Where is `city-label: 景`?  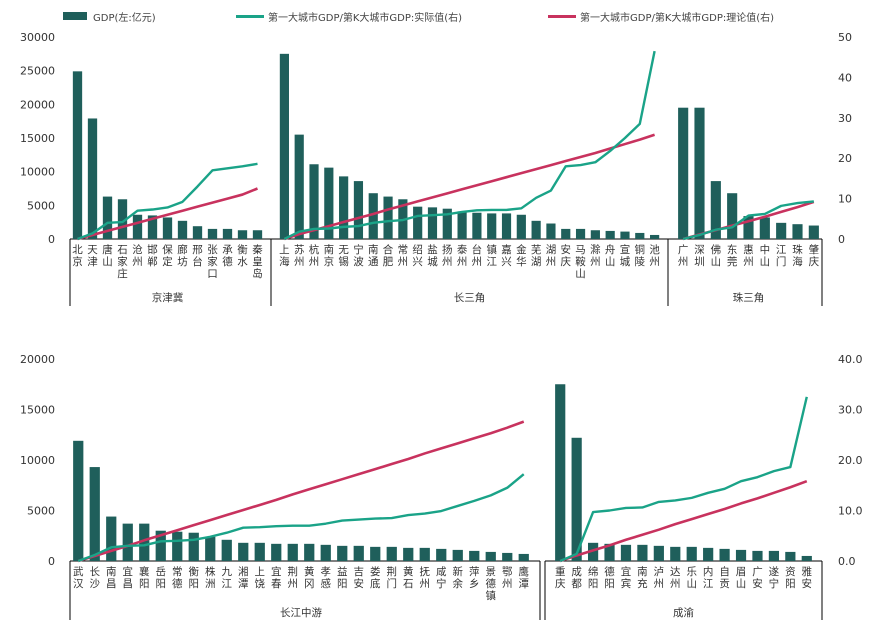 city-label: 景 is located at coordinates (491, 572).